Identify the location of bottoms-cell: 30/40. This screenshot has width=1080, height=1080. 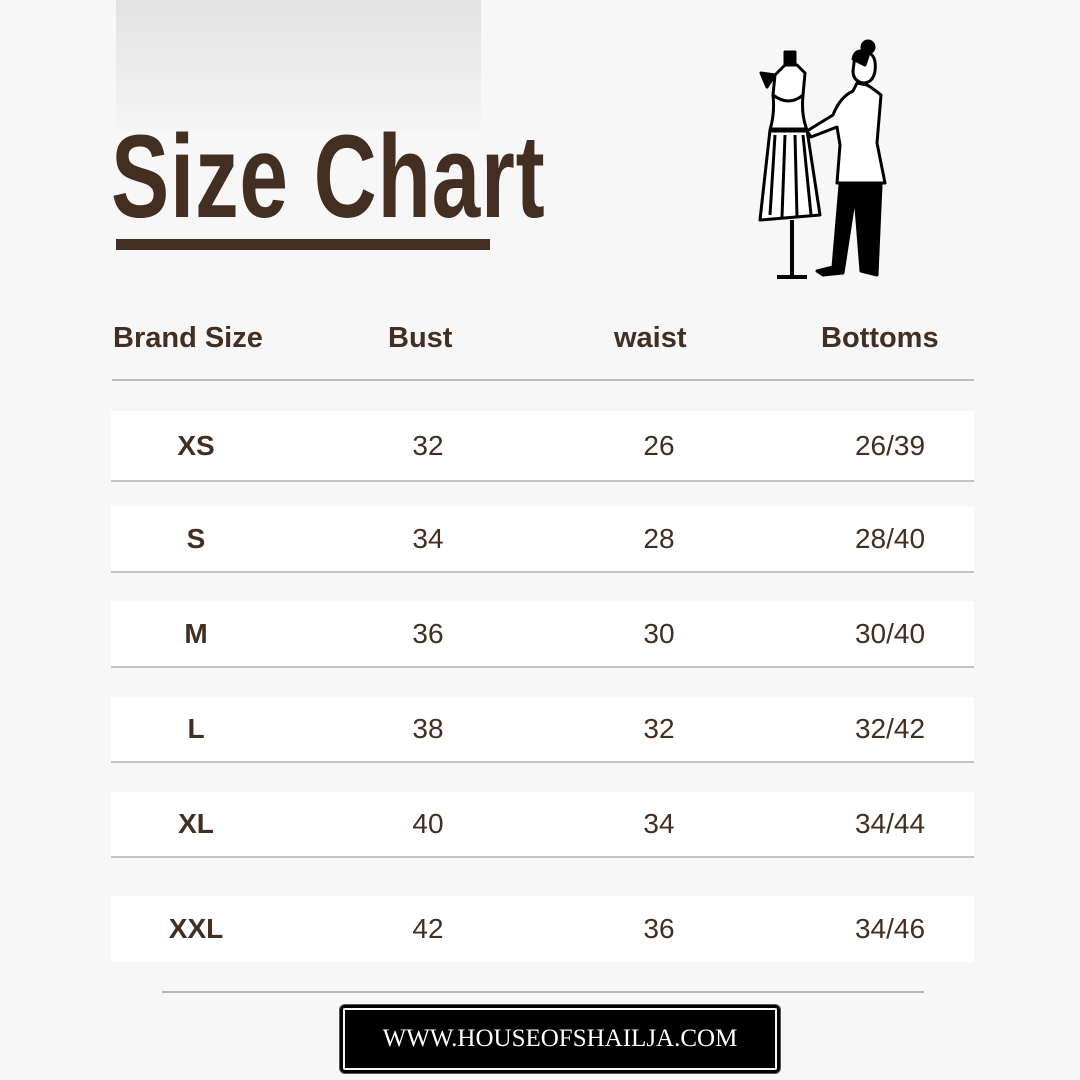
(890, 633).